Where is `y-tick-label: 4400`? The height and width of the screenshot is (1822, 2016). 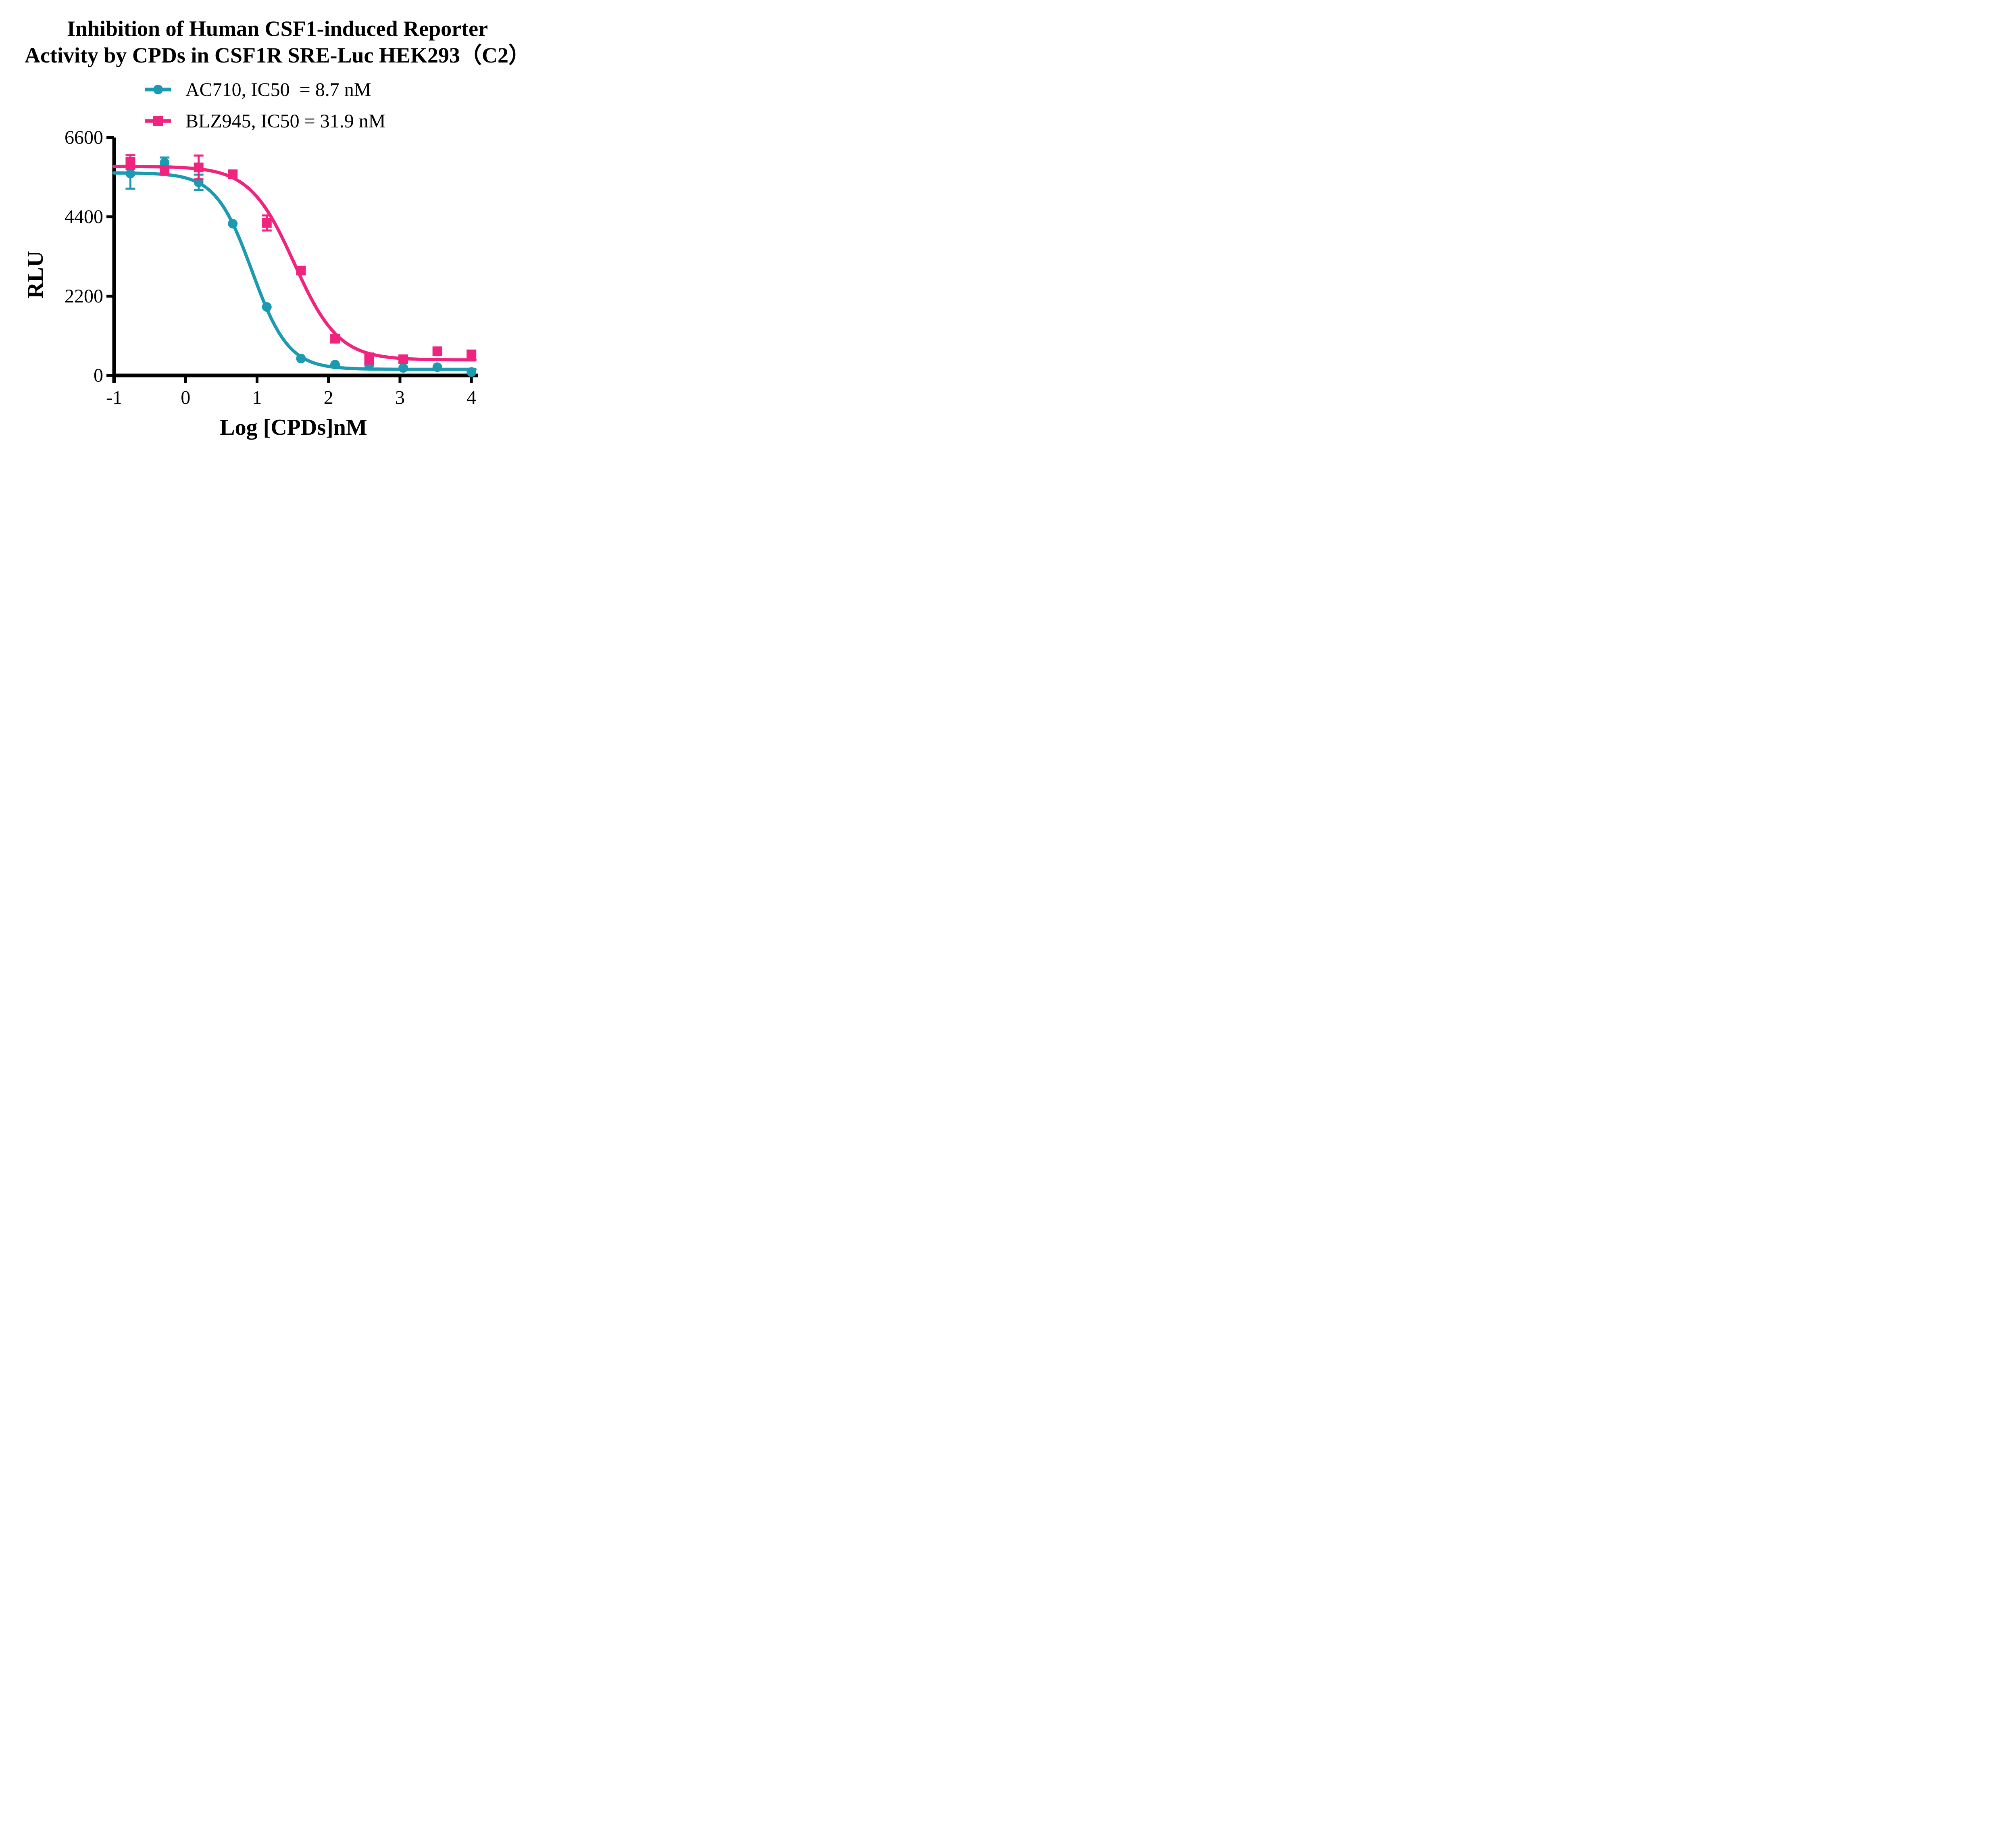 y-tick-label: 4400 is located at coordinates (84, 216).